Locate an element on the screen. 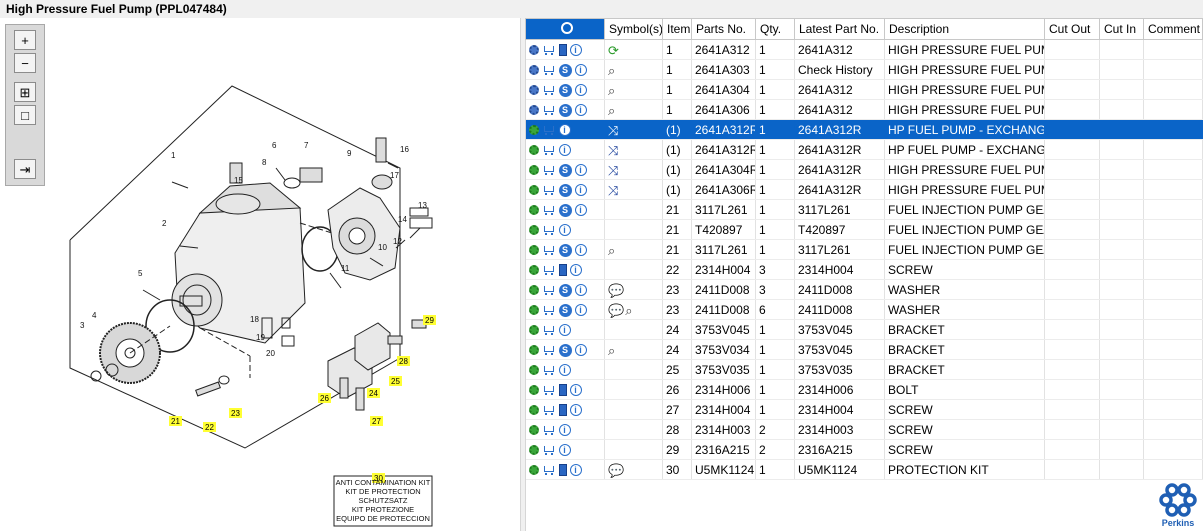 The height and width of the screenshot is (531, 1203). export-button: ⇥ is located at coordinates (25, 169).